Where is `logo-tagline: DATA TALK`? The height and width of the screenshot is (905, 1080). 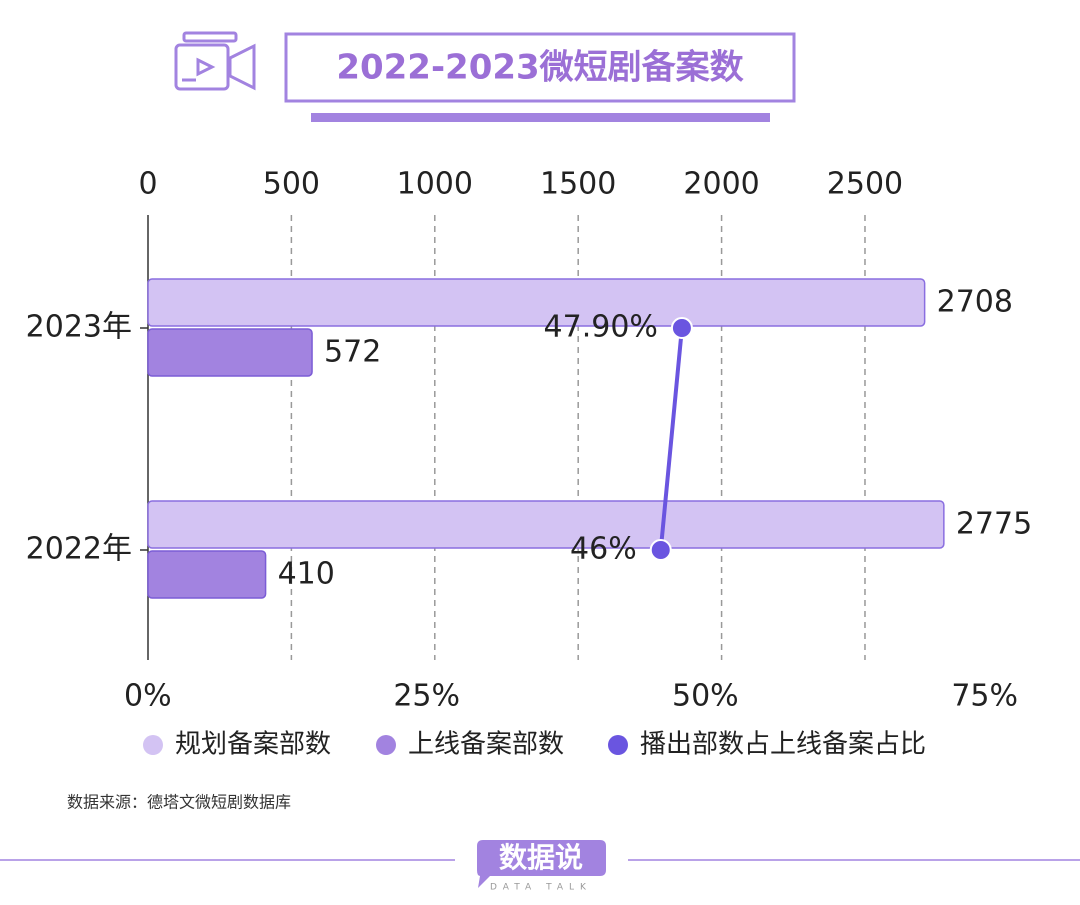
logo-tagline: DATA TALK is located at coordinates (541, 888).